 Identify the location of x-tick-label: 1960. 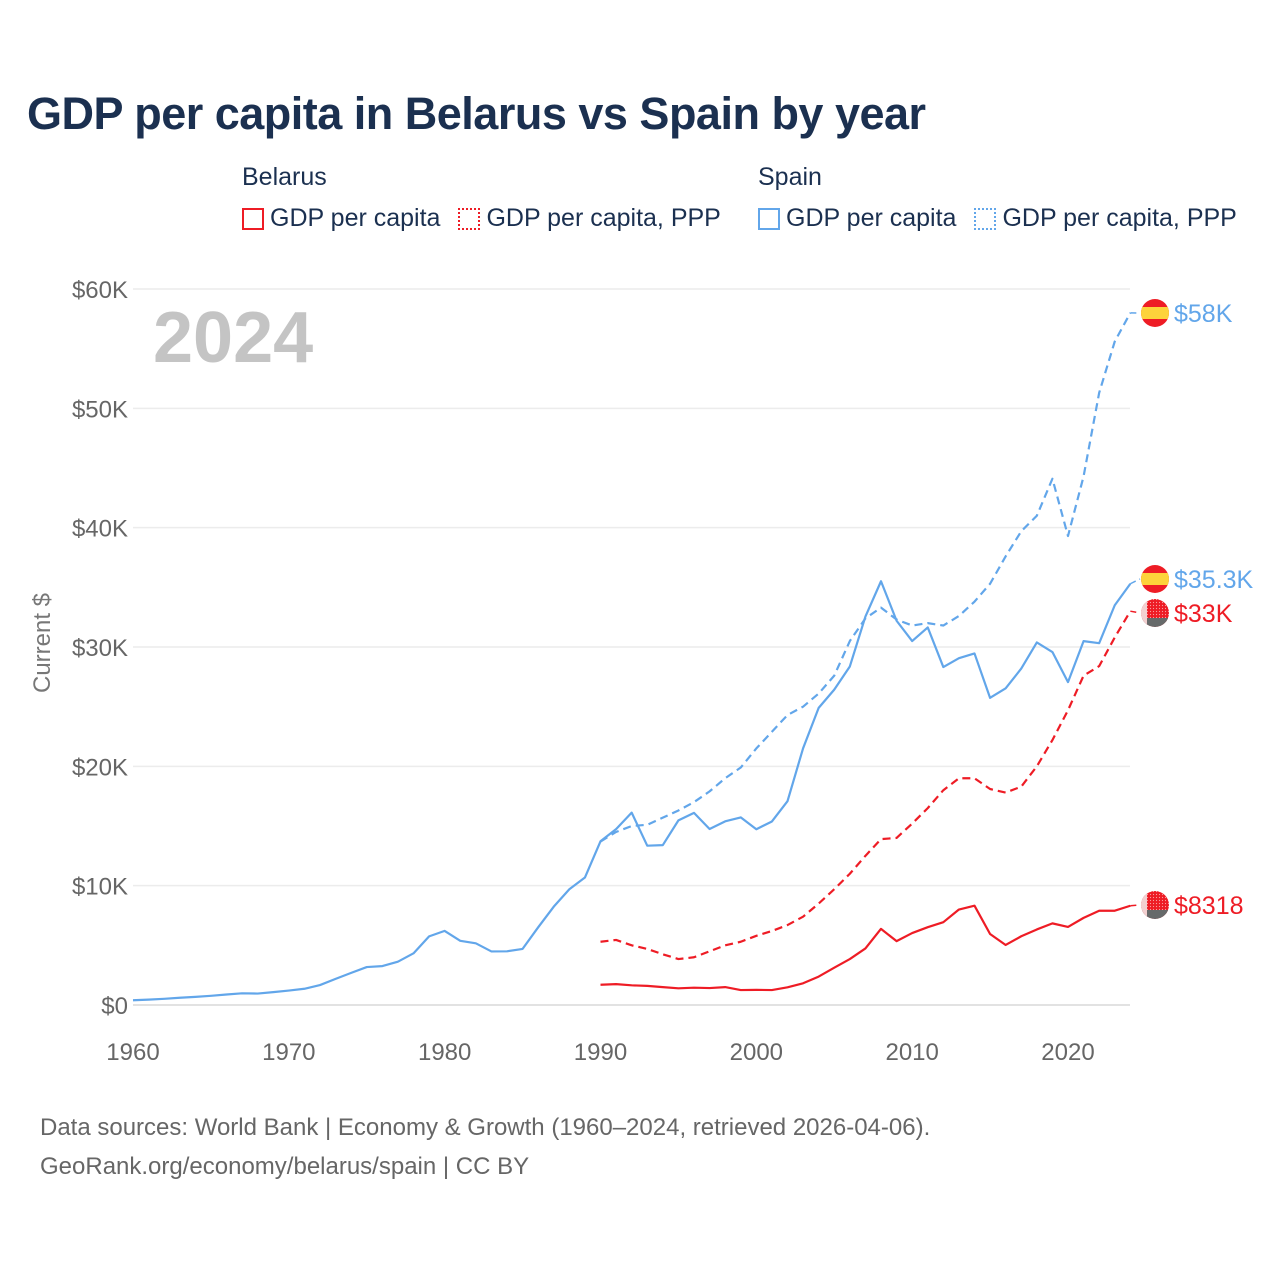
(132, 1052).